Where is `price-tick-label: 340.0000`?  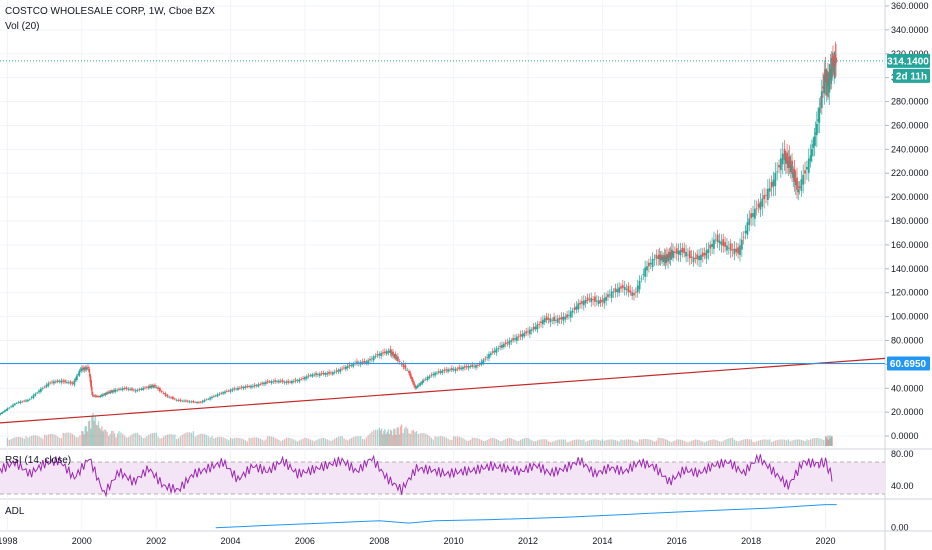
price-tick-label: 340.0000 is located at coordinates (910, 30).